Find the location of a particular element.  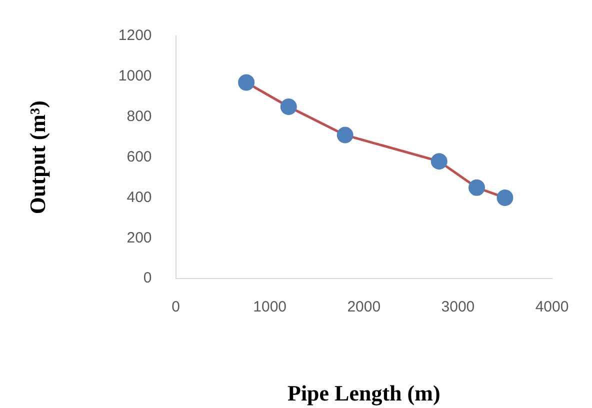

x-tick-label: 2000 is located at coordinates (364, 307).